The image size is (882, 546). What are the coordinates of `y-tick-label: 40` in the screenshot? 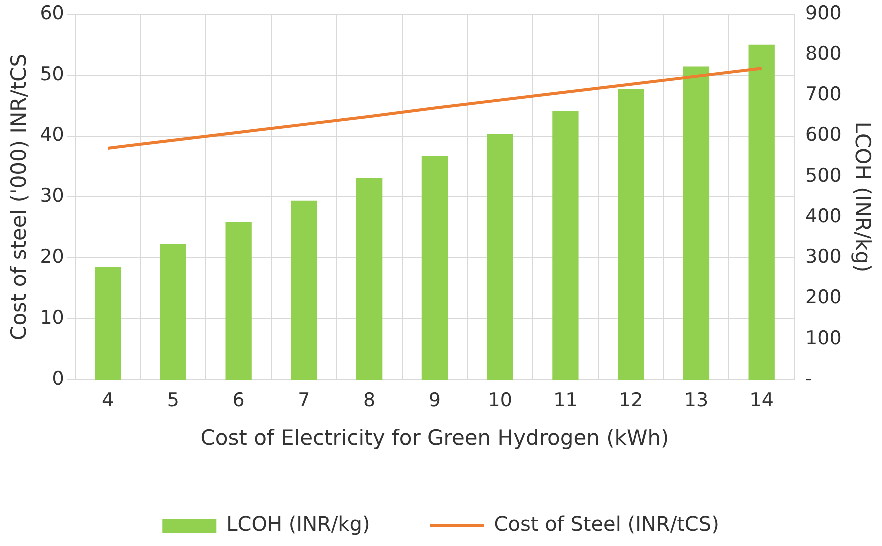 It's located at (52, 135).